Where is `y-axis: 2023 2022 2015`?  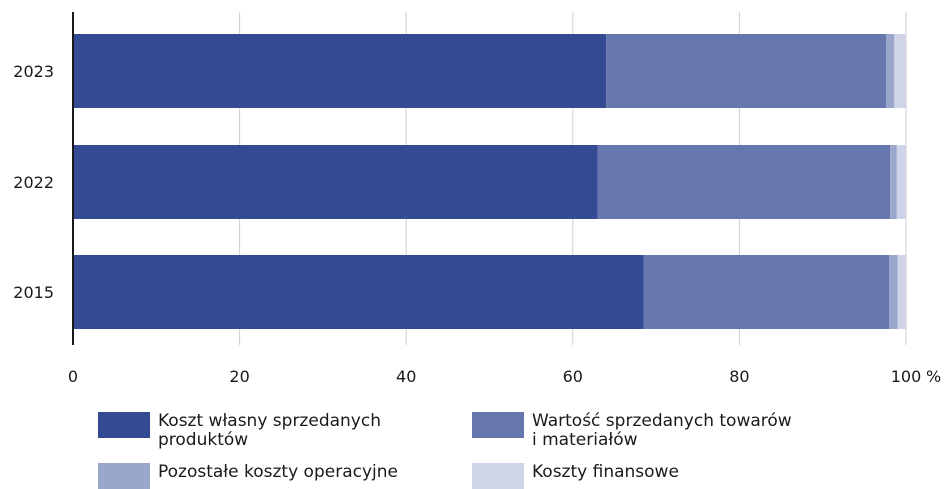
y-axis: 2023 2022 2015 is located at coordinates (43, 178).